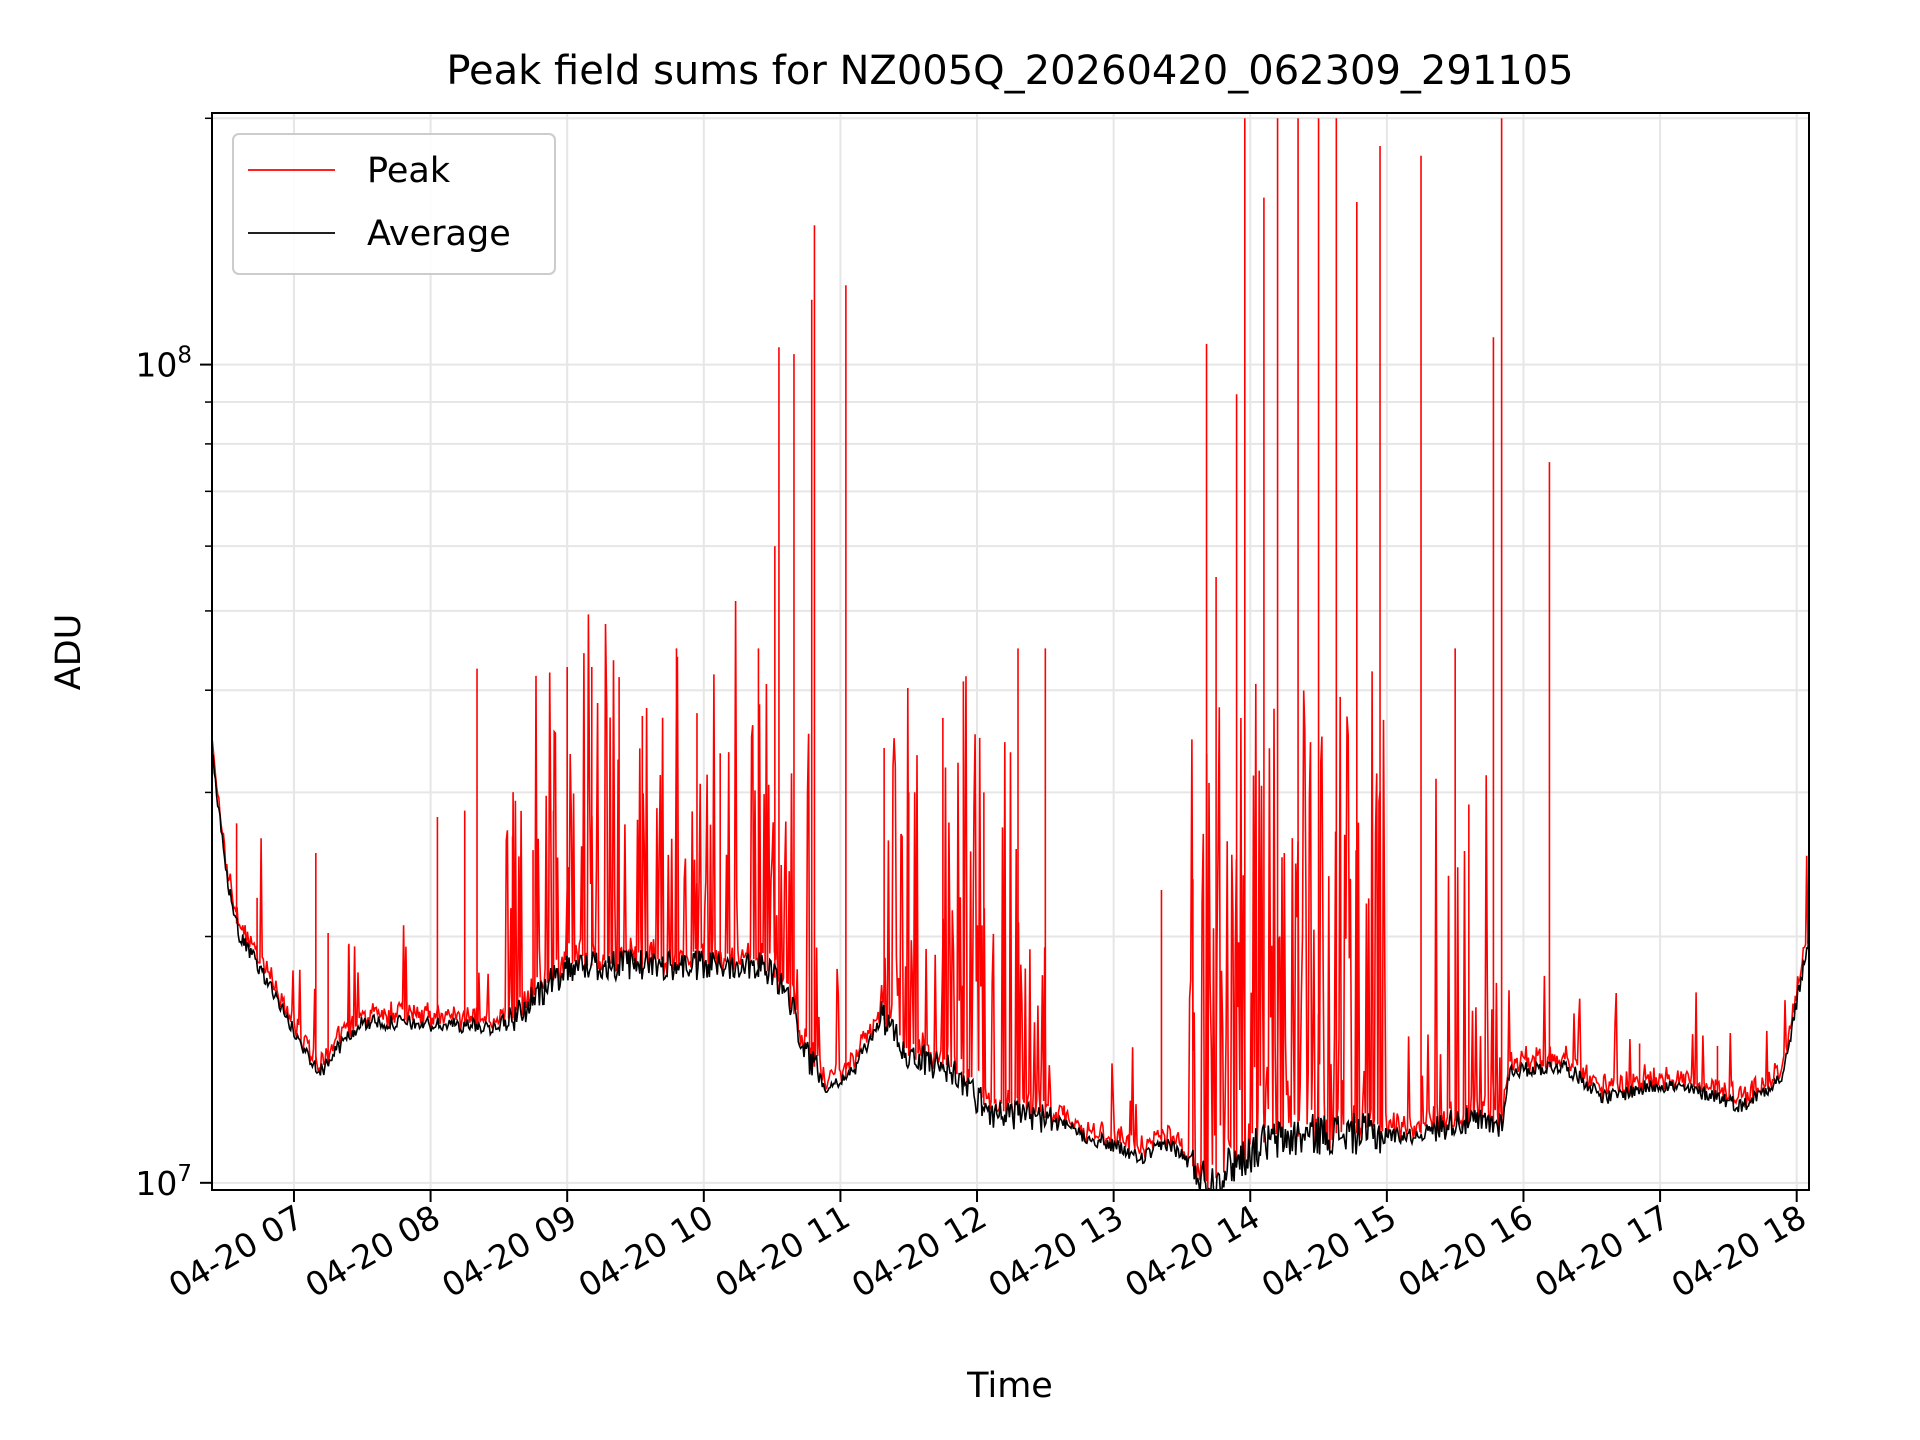 This screenshot has height=1440, width=1920. Describe the element at coordinates (1739, 1251) in the screenshot. I see `x-tick-label: 04-20 18` at that location.